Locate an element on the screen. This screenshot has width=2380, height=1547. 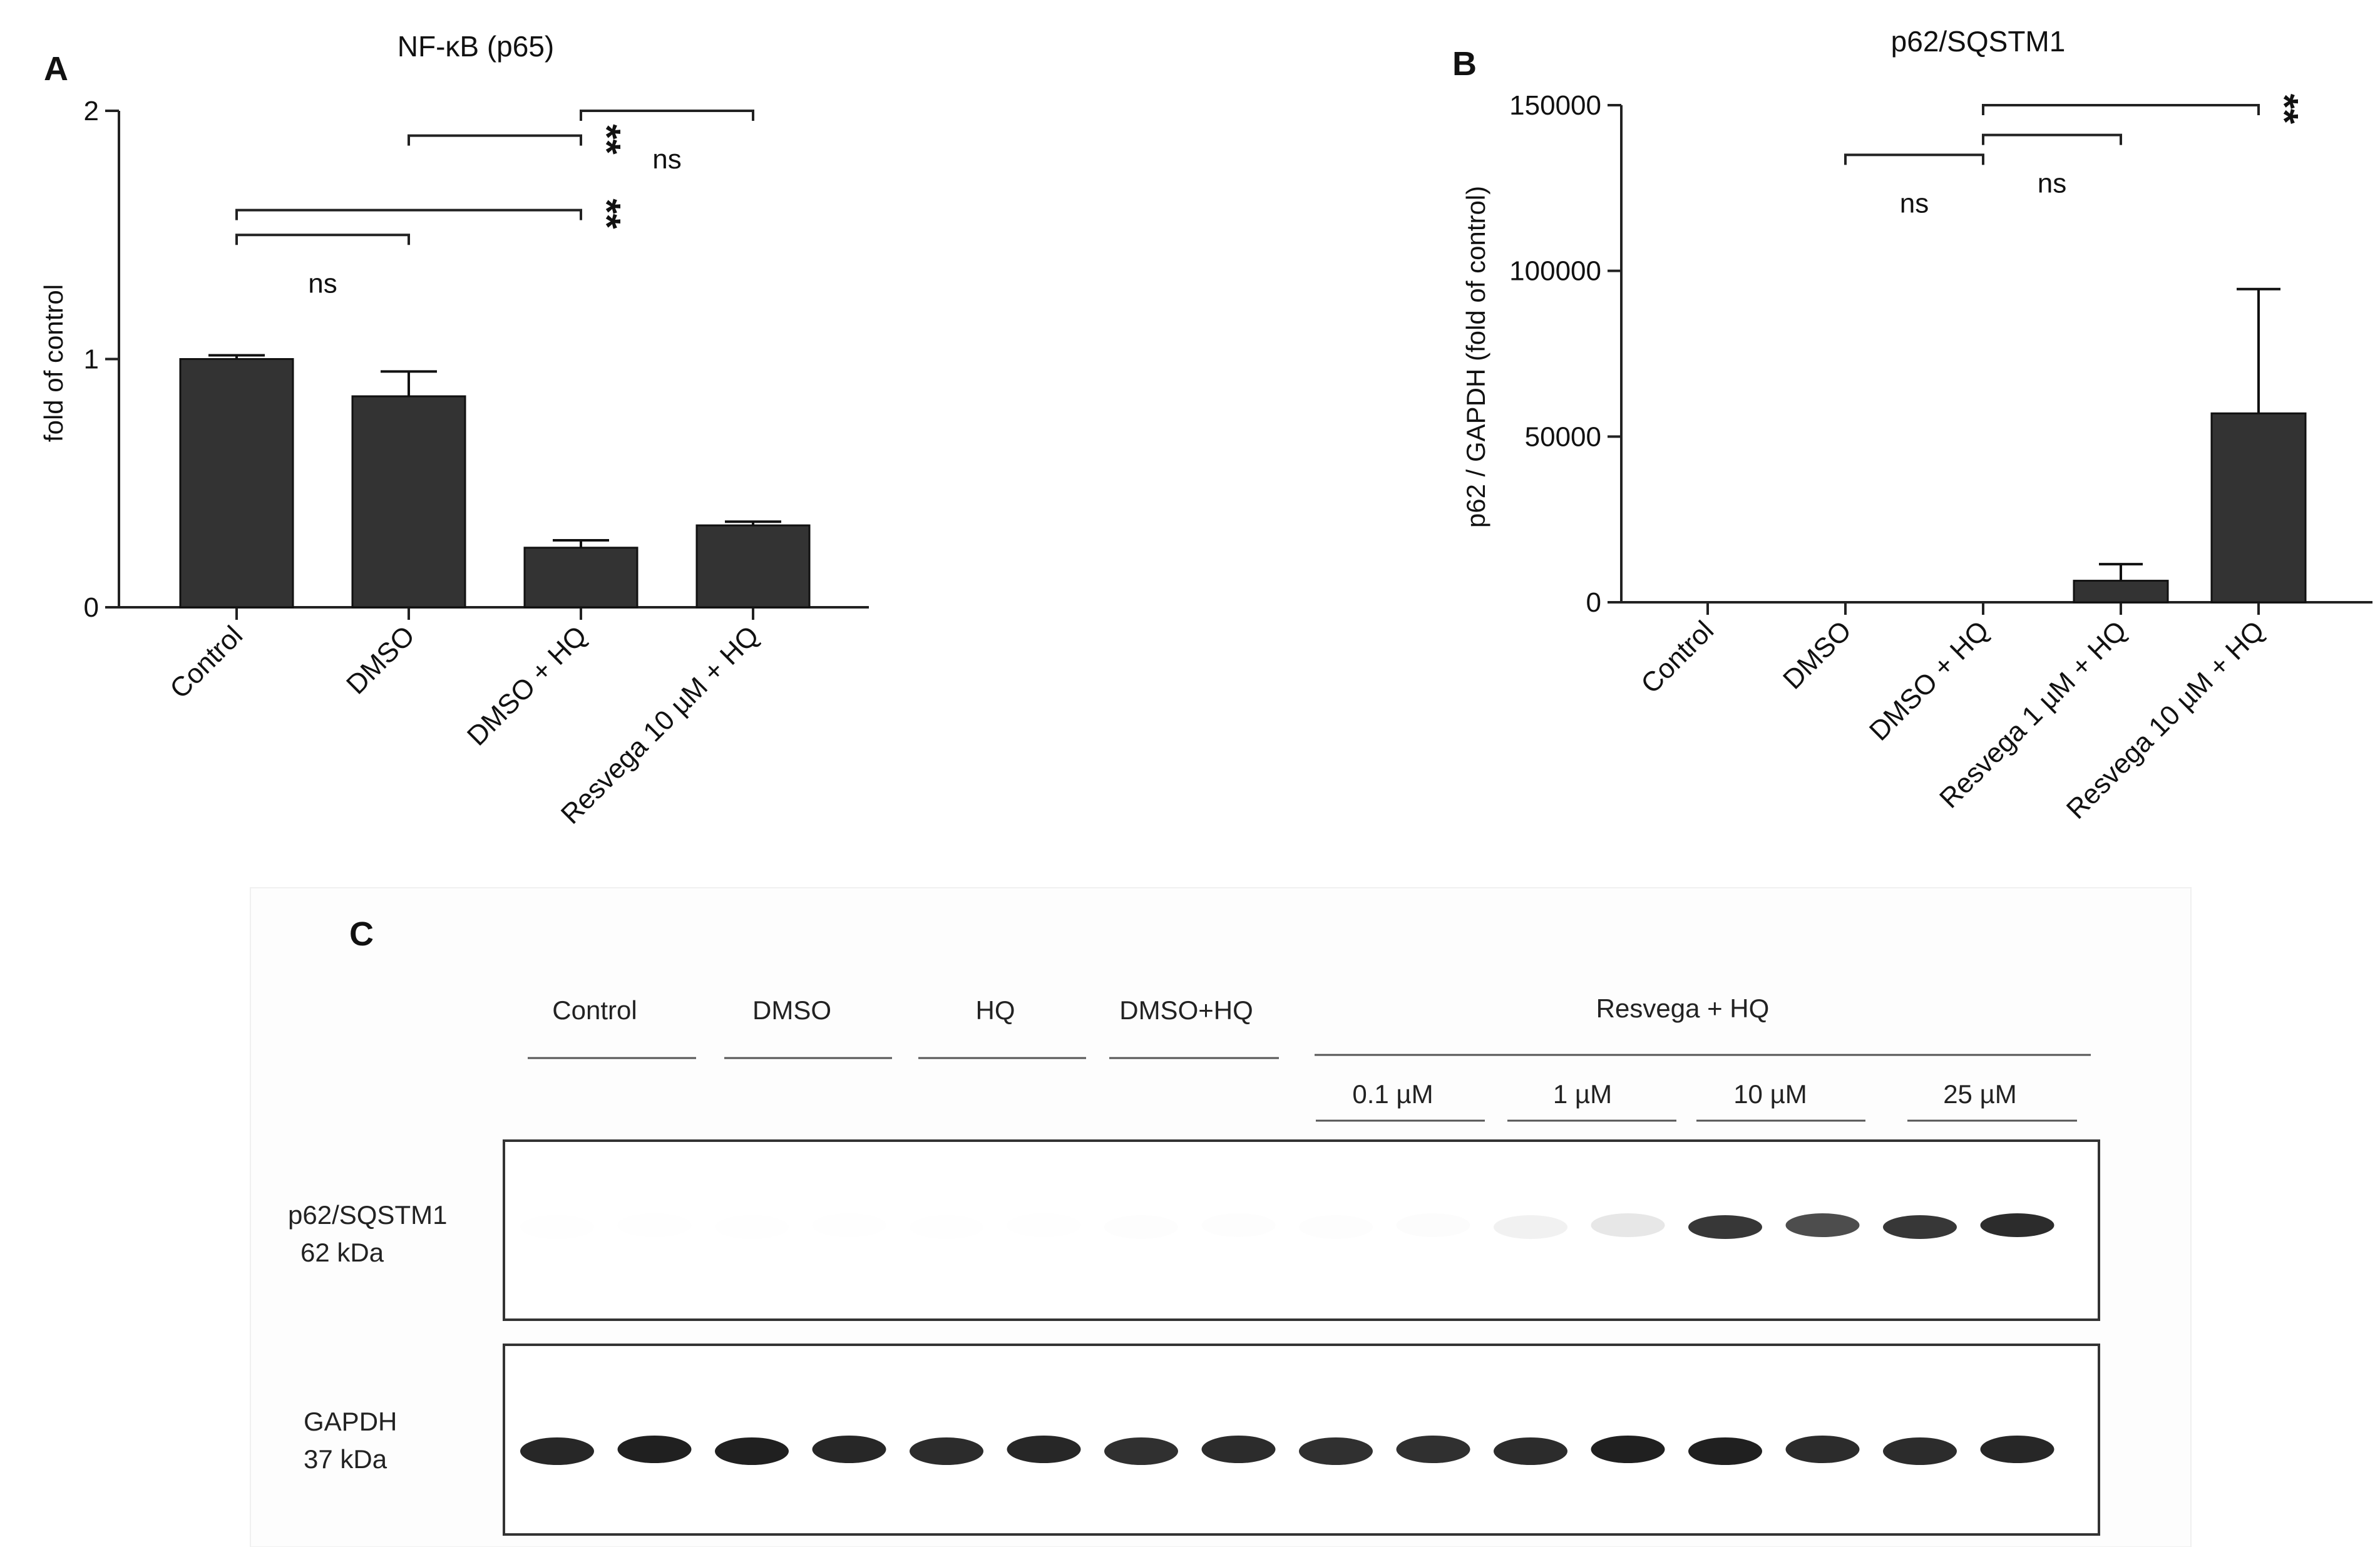
gapdh-row-size: 37 kDa is located at coordinates (345, 1459).